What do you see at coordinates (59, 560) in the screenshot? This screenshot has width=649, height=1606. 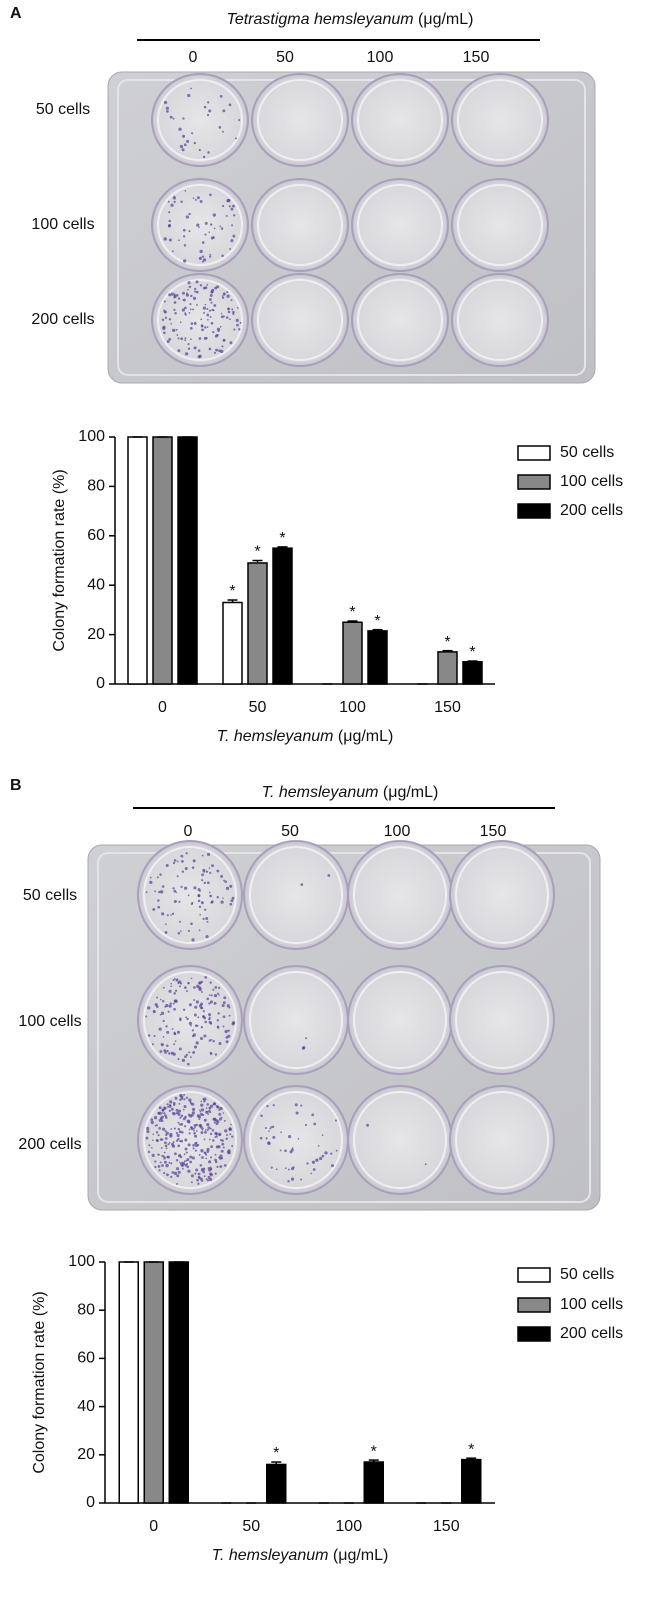 I see `y-axis-title: Colony formation rate (%)` at bounding box center [59, 560].